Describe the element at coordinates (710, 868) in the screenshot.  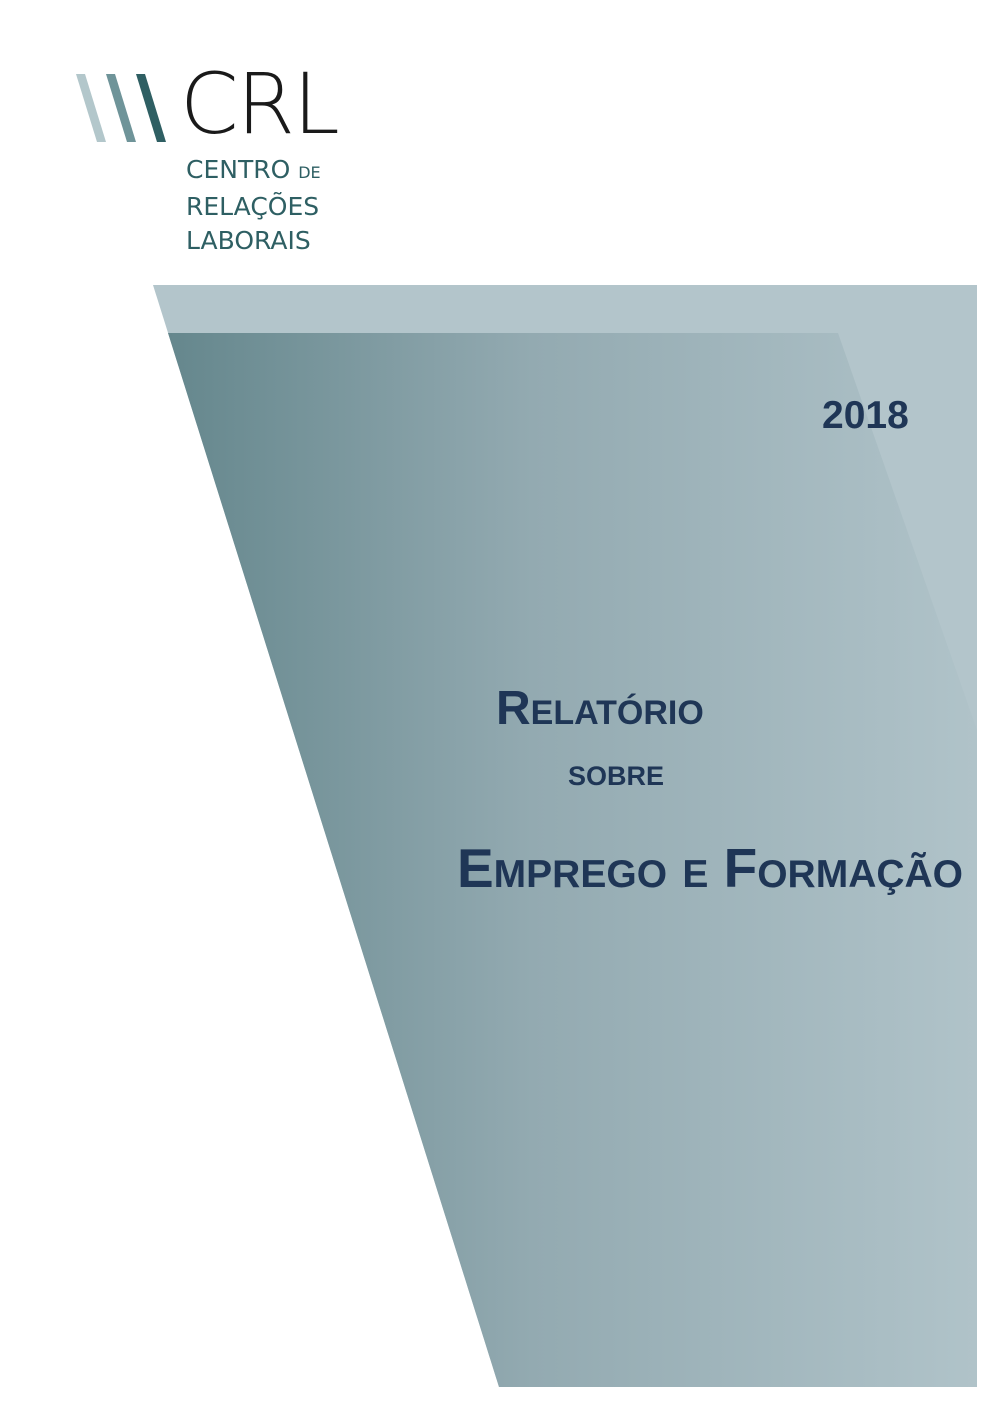
I see `title-line3: Emprego e Formação` at that location.